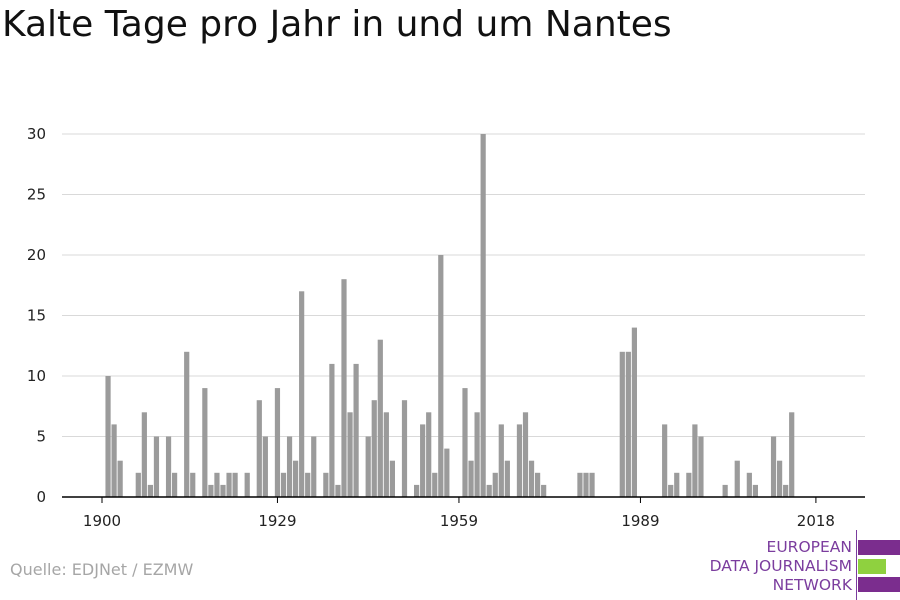 The height and width of the screenshot is (600, 900). Describe the element at coordinates (586, 484) in the screenshot. I see `bar-1980` at that location.